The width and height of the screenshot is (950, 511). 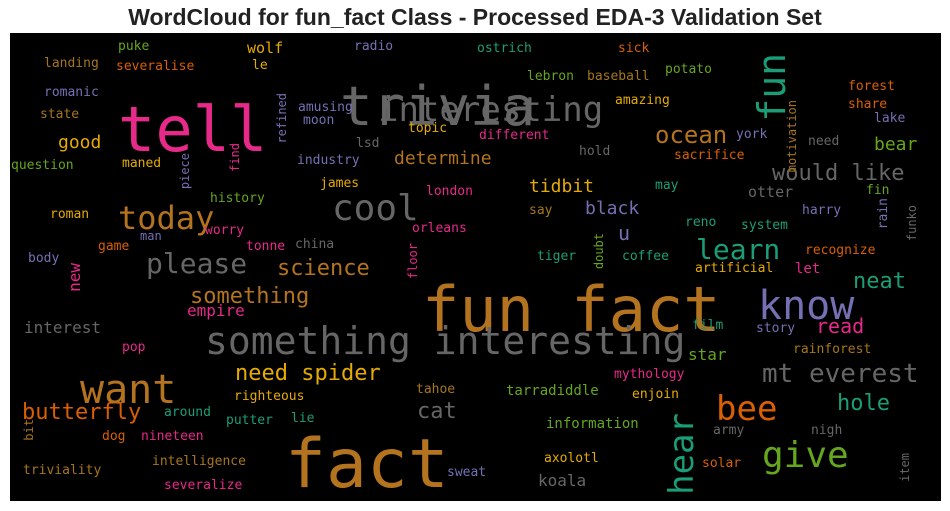 What do you see at coordinates (738, 249) in the screenshot?
I see `word-learn: learn` at bounding box center [738, 249].